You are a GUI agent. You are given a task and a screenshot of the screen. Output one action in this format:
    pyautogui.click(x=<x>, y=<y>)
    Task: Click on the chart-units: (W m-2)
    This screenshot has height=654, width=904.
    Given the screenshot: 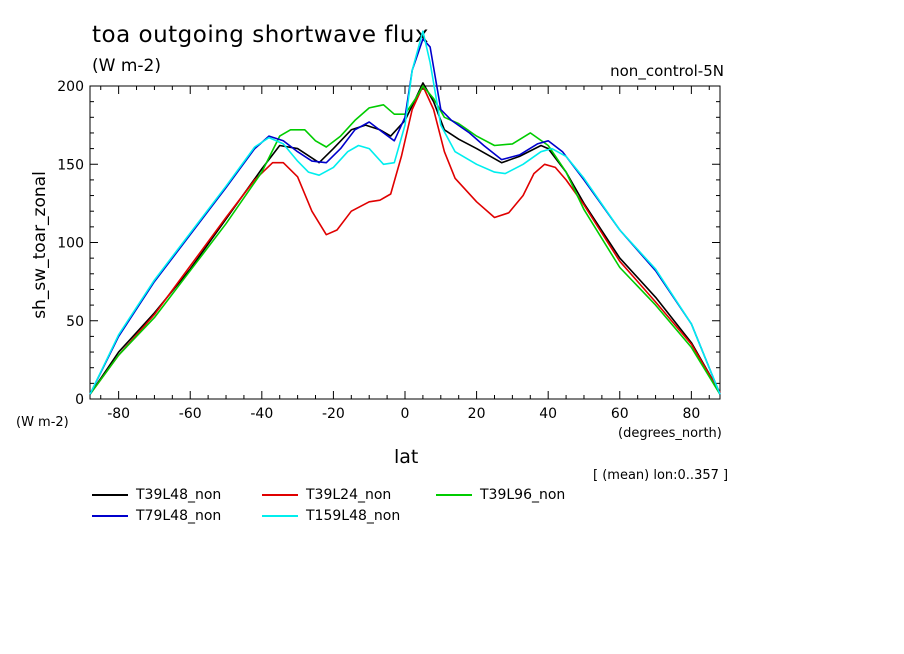 What is the action you would take?
    pyautogui.click(x=126, y=66)
    